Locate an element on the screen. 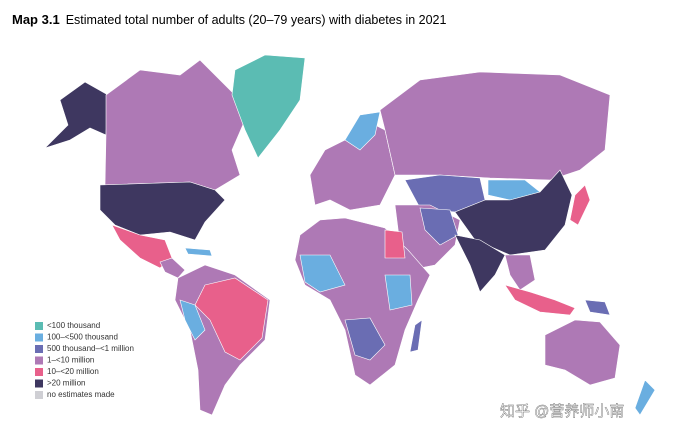  china is located at coordinates (513, 212).